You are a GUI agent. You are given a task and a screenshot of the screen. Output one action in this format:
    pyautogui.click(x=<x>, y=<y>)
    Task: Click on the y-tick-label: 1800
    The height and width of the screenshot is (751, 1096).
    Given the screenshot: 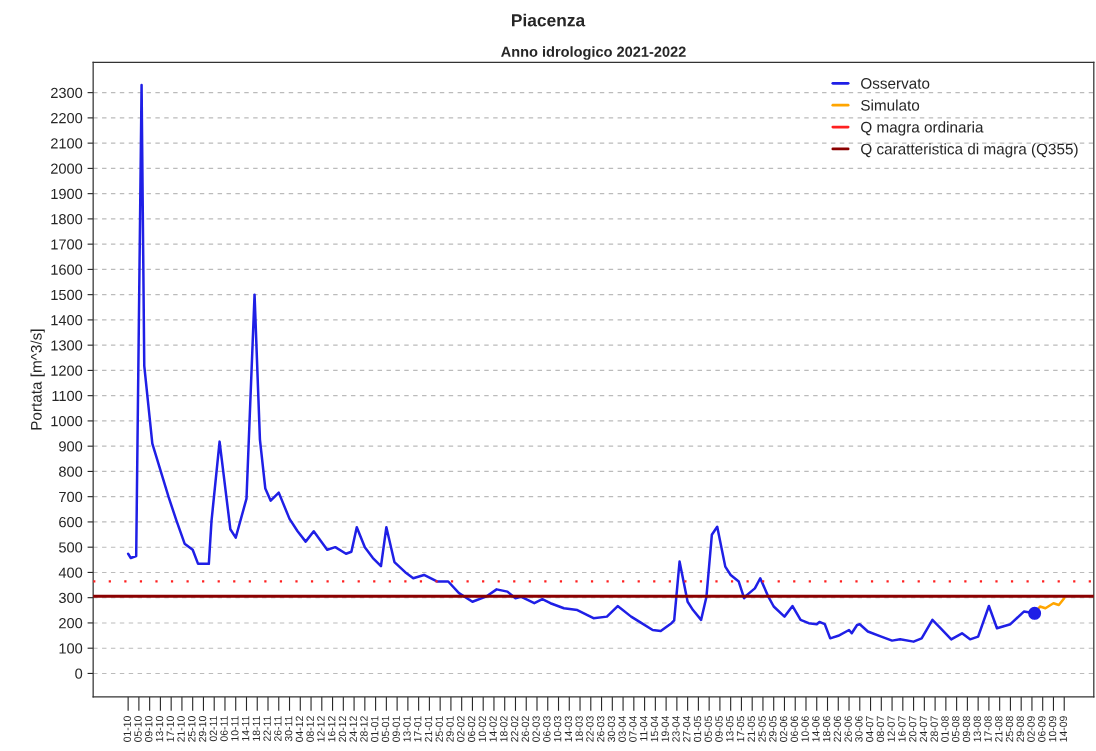 What is the action you would take?
    pyautogui.click(x=67, y=219)
    